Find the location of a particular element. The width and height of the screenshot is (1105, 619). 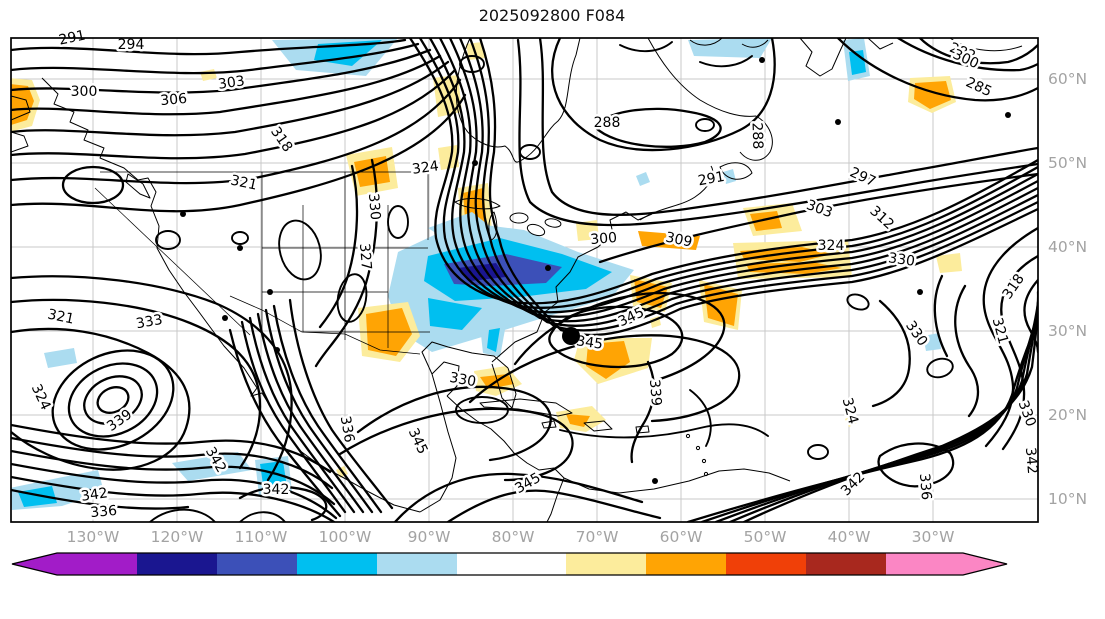

border-line is located at coordinates (325, 325).